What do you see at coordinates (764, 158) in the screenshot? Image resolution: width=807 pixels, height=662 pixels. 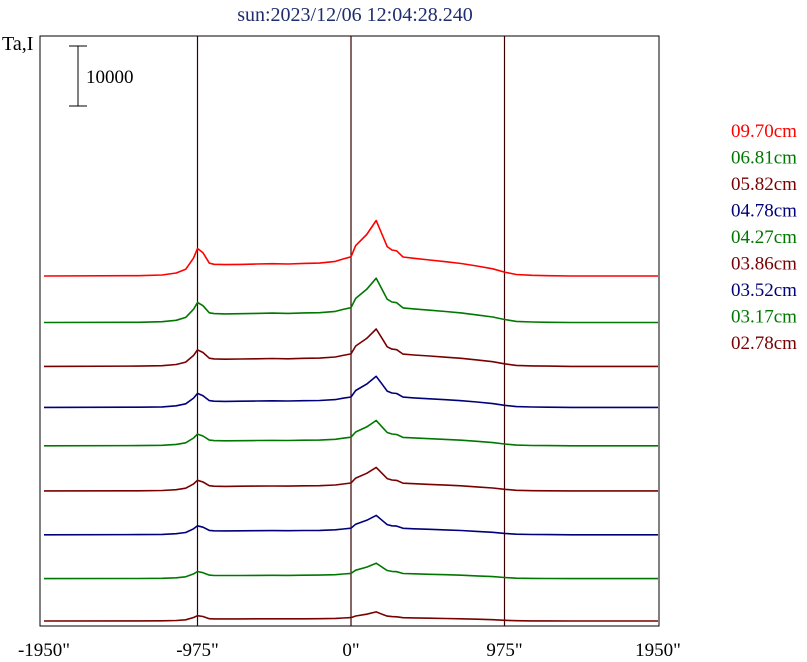 I see `legend-entry: 06.81cm` at bounding box center [764, 158].